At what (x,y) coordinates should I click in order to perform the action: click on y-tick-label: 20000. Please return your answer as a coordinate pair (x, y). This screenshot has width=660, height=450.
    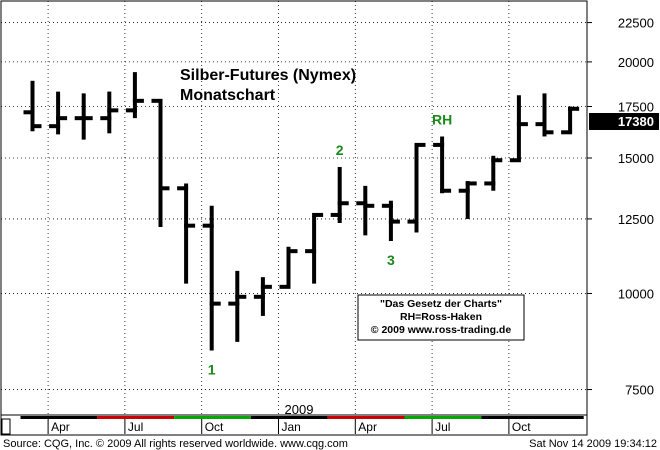
    Looking at the image, I should click on (636, 62).